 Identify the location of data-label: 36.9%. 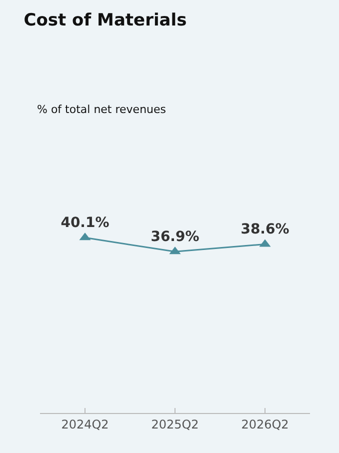
(175, 236).